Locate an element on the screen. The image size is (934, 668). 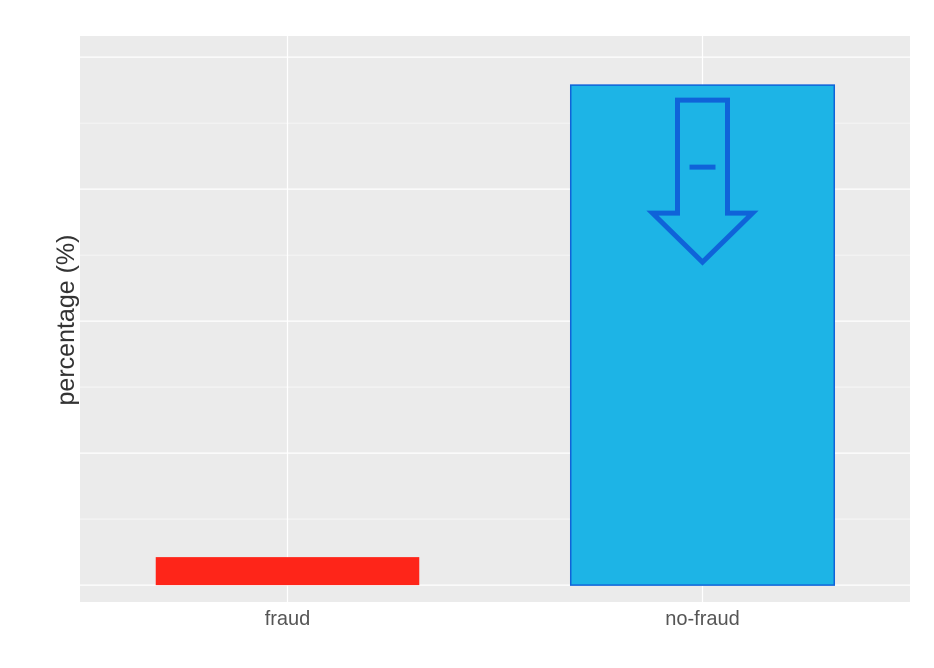
x-tick-label-no-fraud: no-fraud is located at coordinates (702, 619).